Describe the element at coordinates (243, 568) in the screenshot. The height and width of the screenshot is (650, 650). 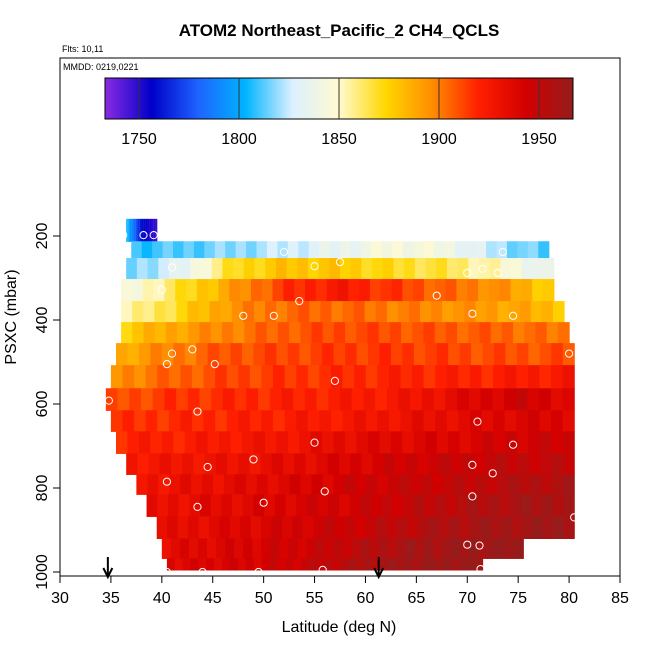
I see `flight-arrows` at that location.